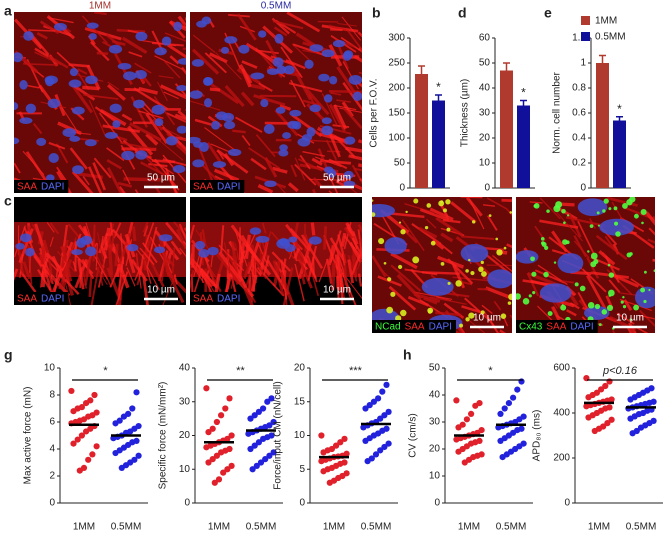 Image resolution: width=668 pixels, height=542 pixels. Describe the element at coordinates (396, 63) in the screenshot. I see `y-tick-label: 250` at that location.